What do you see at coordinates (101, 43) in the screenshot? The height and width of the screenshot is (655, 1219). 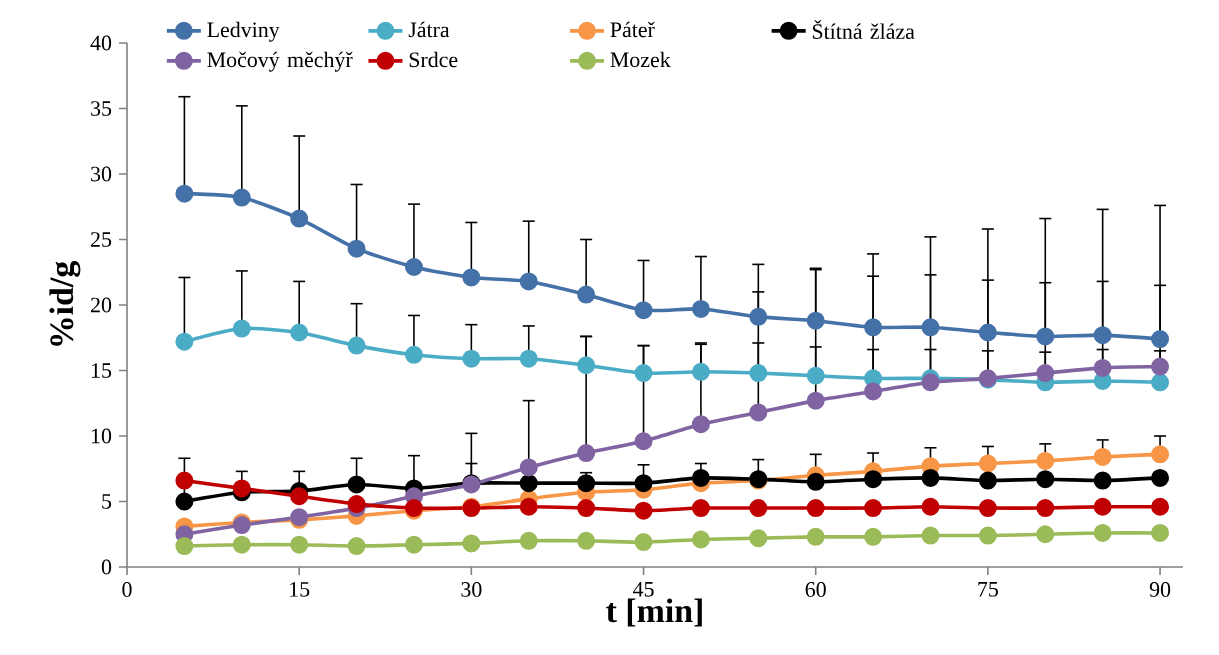 I see `y-tick-label: 40` at bounding box center [101, 43].